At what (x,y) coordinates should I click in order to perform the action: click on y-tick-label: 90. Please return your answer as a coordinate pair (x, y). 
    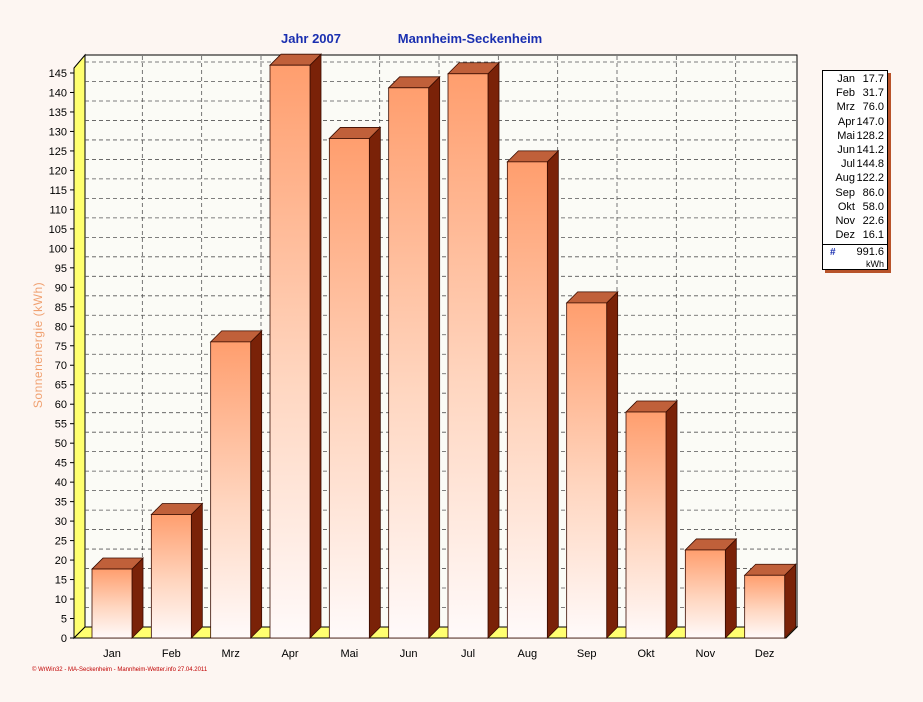
    Looking at the image, I should click on (61, 288).